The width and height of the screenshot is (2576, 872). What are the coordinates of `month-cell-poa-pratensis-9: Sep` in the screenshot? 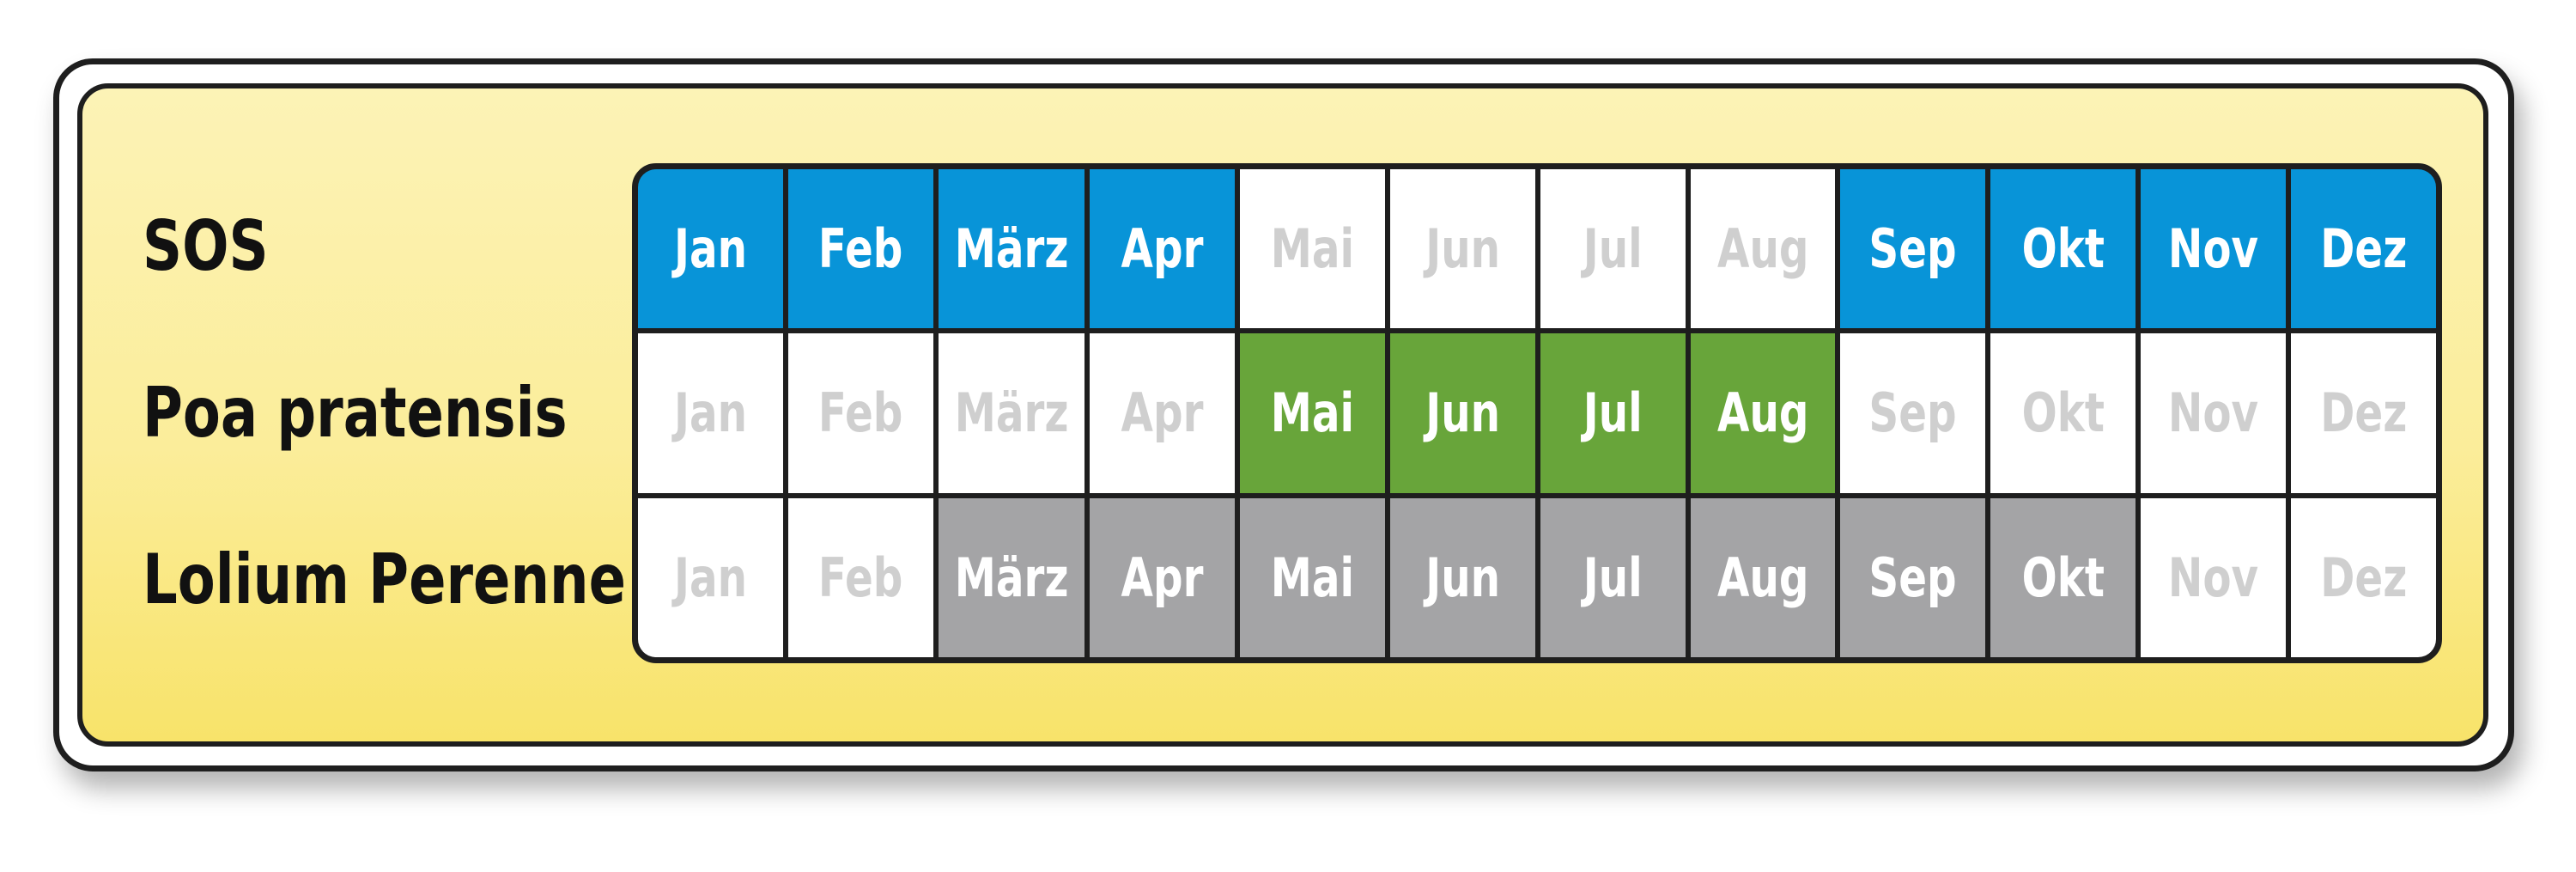 It's located at (1913, 413).